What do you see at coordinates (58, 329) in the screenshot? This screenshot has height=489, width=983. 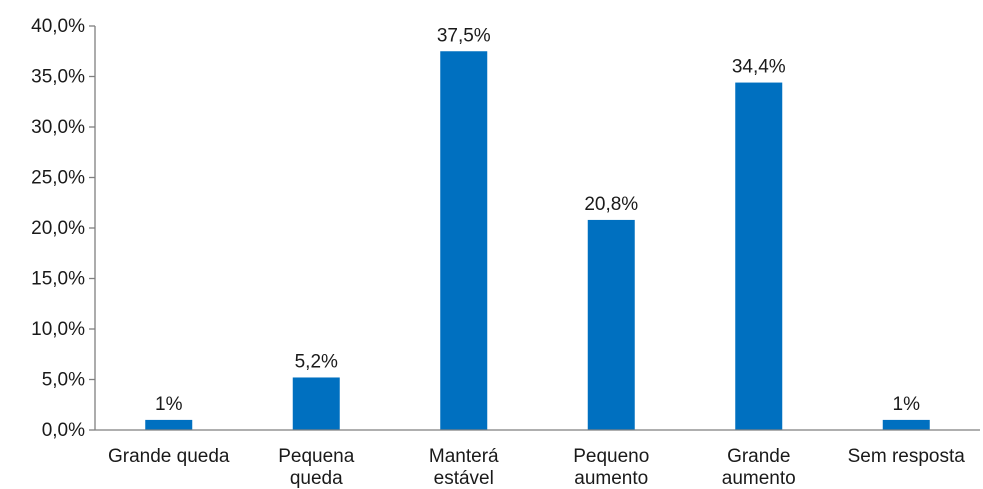 I see `y-tick-label: 10,0%` at bounding box center [58, 329].